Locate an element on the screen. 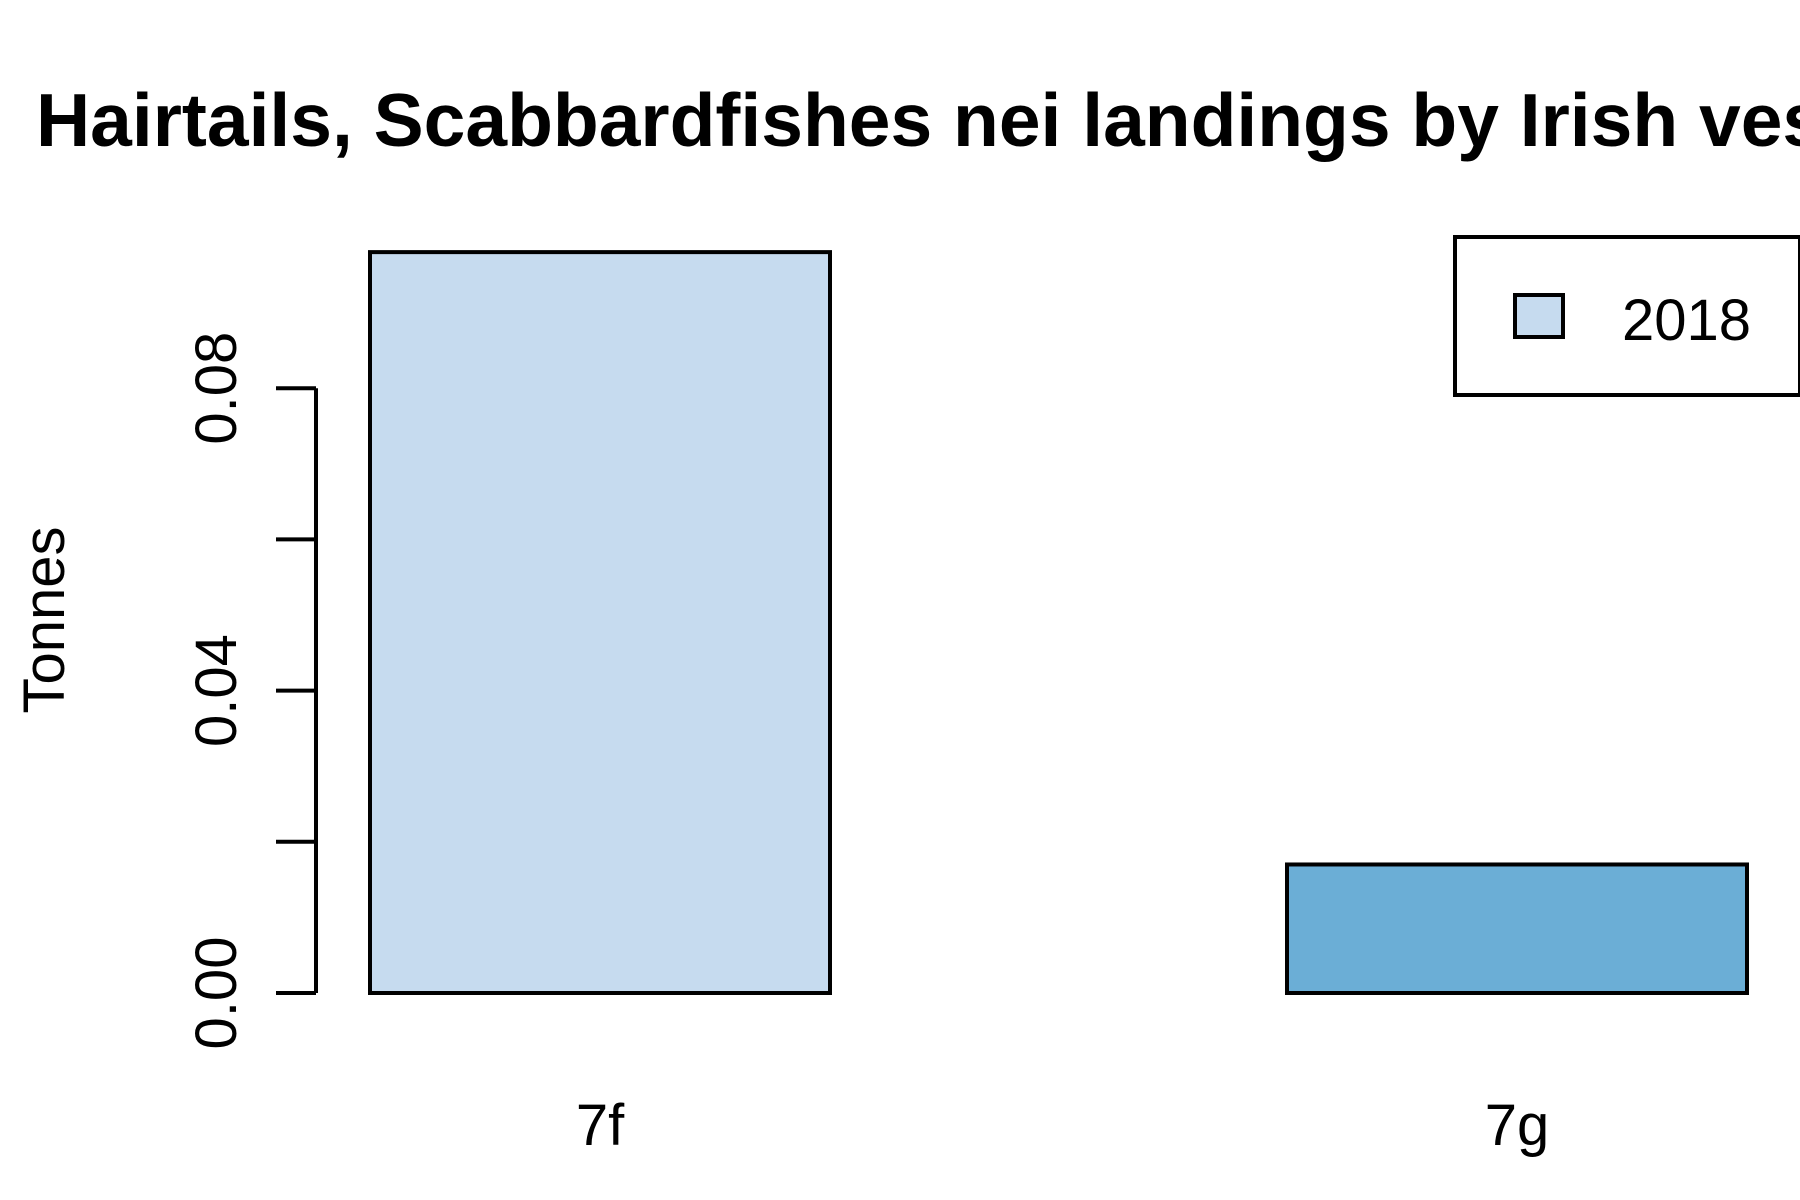 The width and height of the screenshot is (1800, 1200). legend-box is located at coordinates (1626, 316).